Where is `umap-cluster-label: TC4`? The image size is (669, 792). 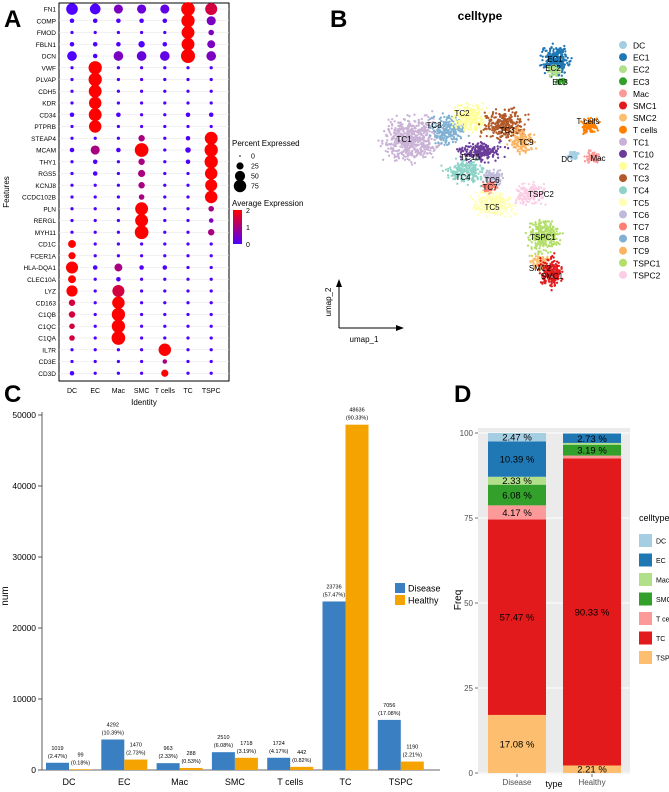
umap-cluster-label: TC4 is located at coordinates (463, 177).